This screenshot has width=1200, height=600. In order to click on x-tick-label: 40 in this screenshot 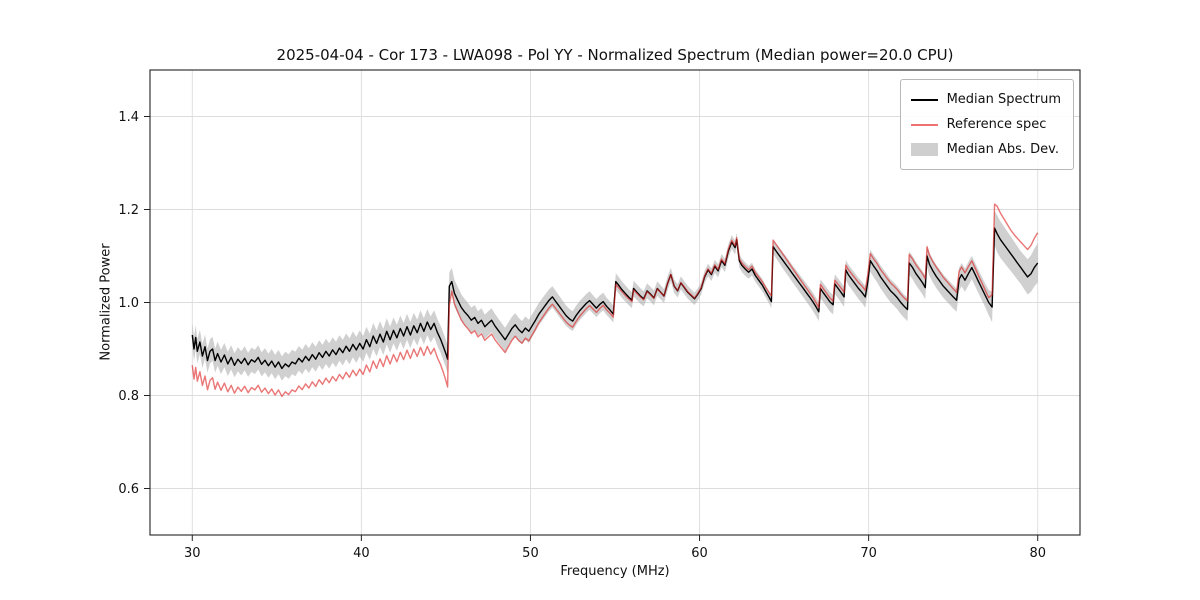, I will do `click(361, 553)`.